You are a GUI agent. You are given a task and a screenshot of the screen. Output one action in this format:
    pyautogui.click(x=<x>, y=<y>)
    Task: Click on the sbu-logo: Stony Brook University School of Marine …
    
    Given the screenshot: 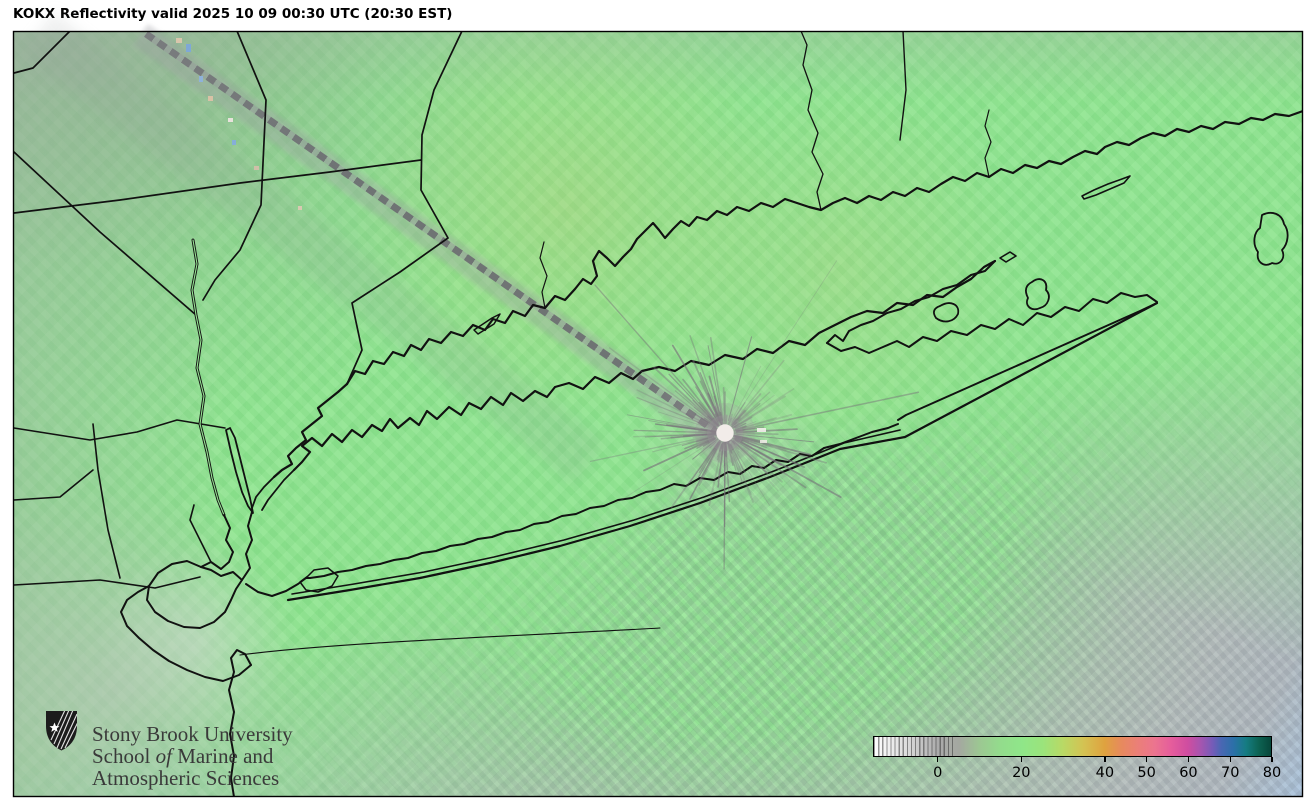 What is the action you would take?
    pyautogui.click(x=169, y=749)
    